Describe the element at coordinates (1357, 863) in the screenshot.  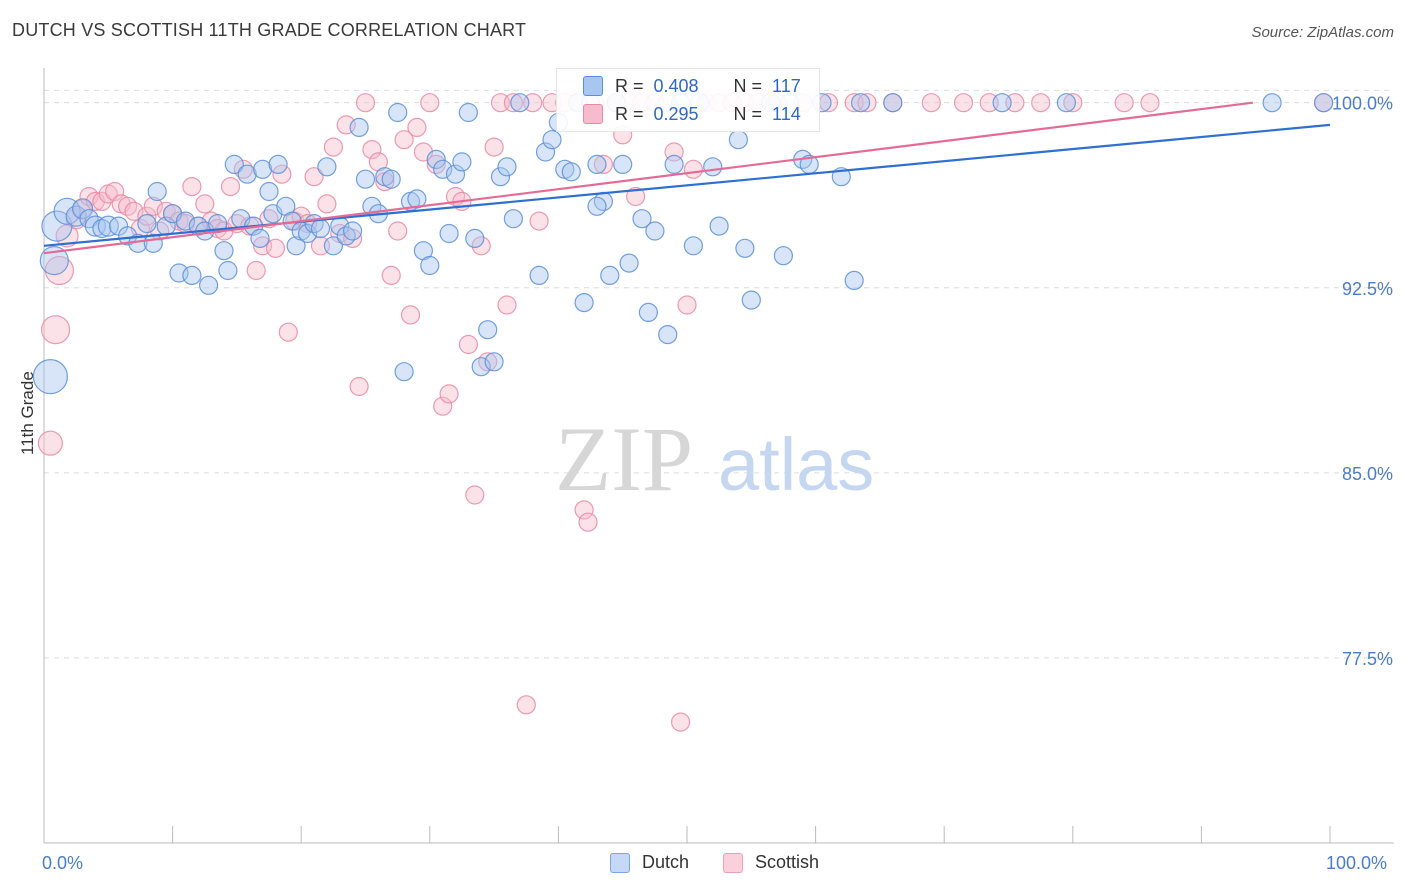
I see `x-tick-label-max: 100.0%` at that location.